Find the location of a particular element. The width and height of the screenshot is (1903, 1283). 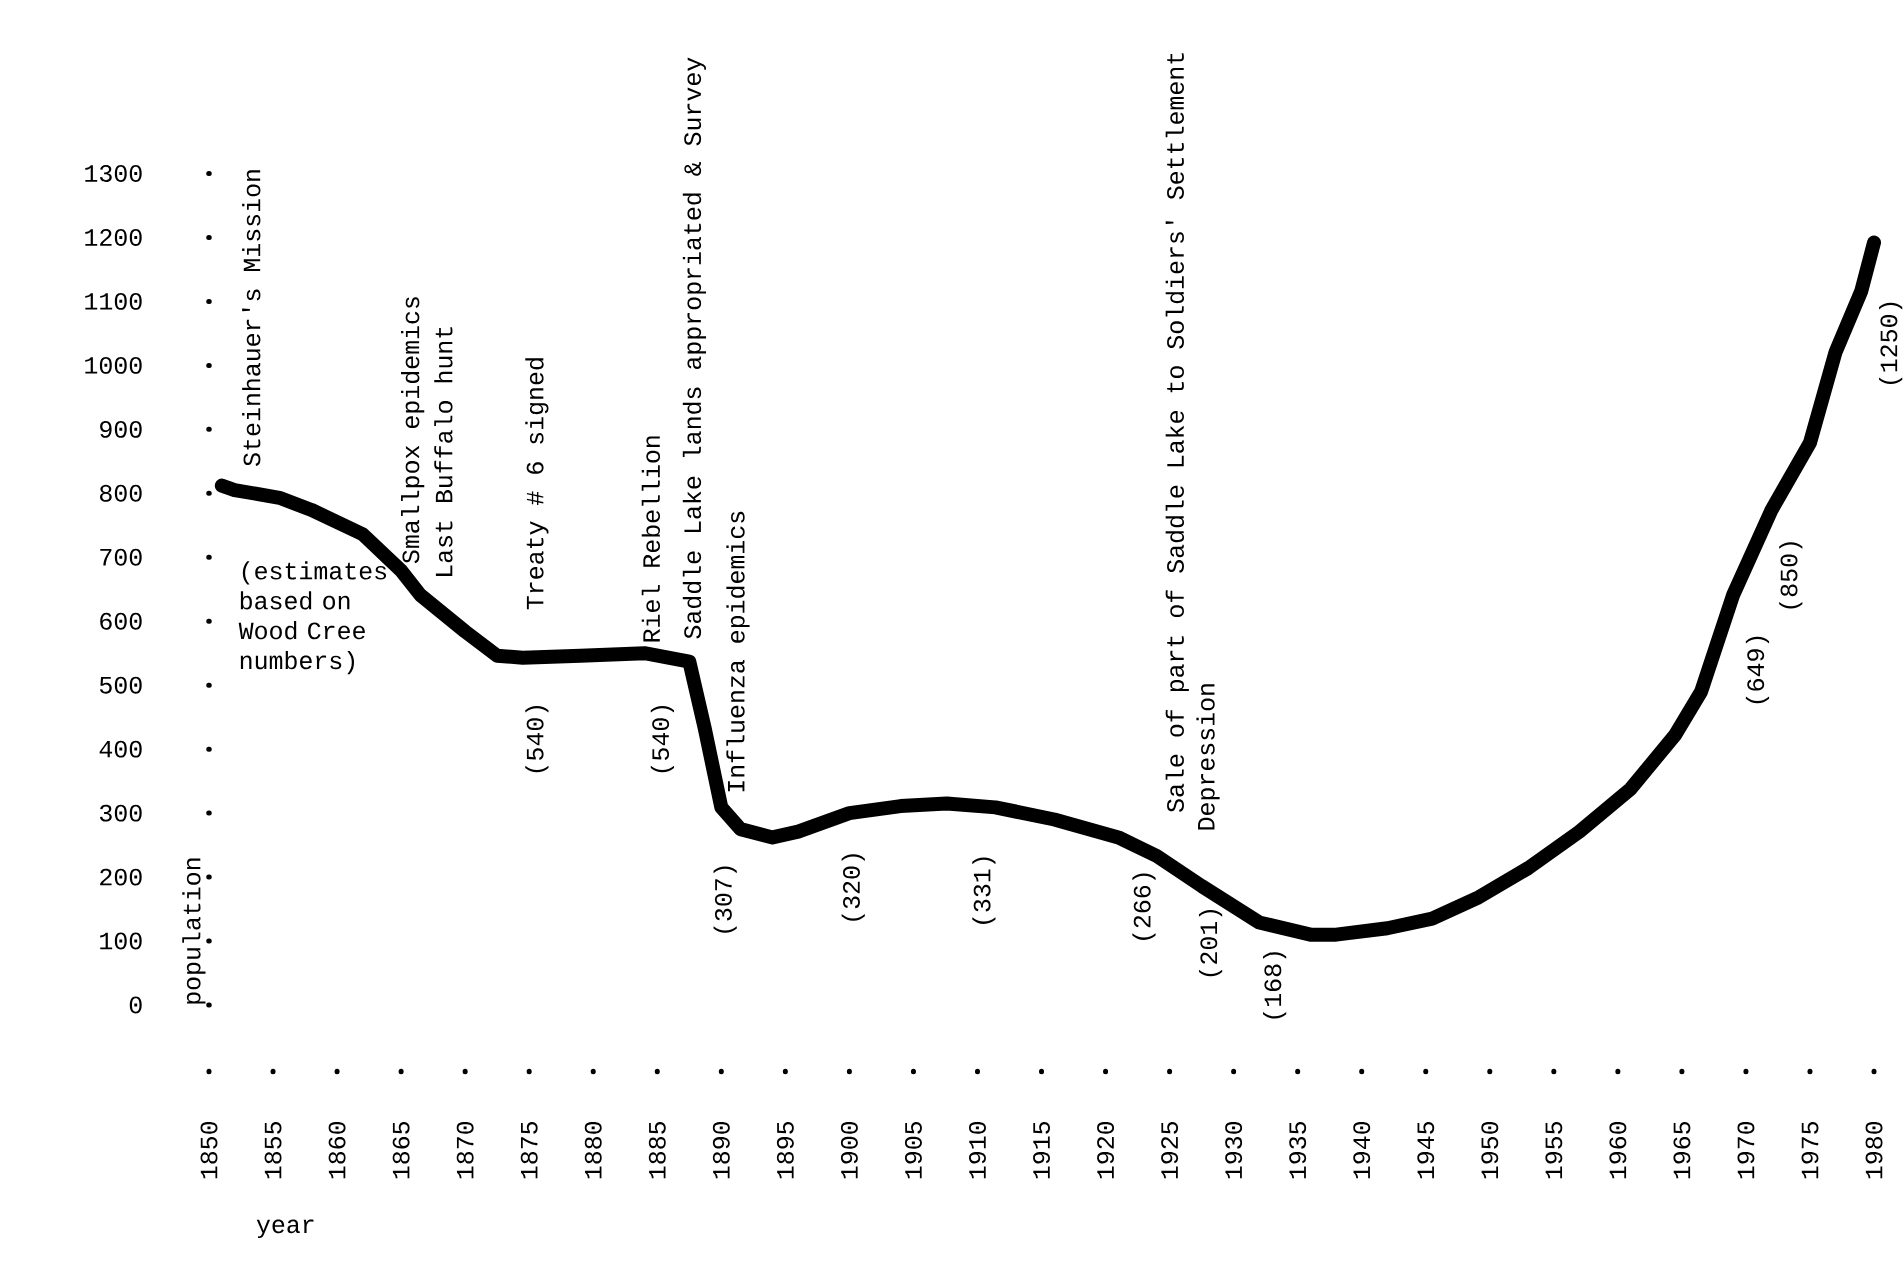

x-tick-label: 1860 is located at coordinates (337, 1150).